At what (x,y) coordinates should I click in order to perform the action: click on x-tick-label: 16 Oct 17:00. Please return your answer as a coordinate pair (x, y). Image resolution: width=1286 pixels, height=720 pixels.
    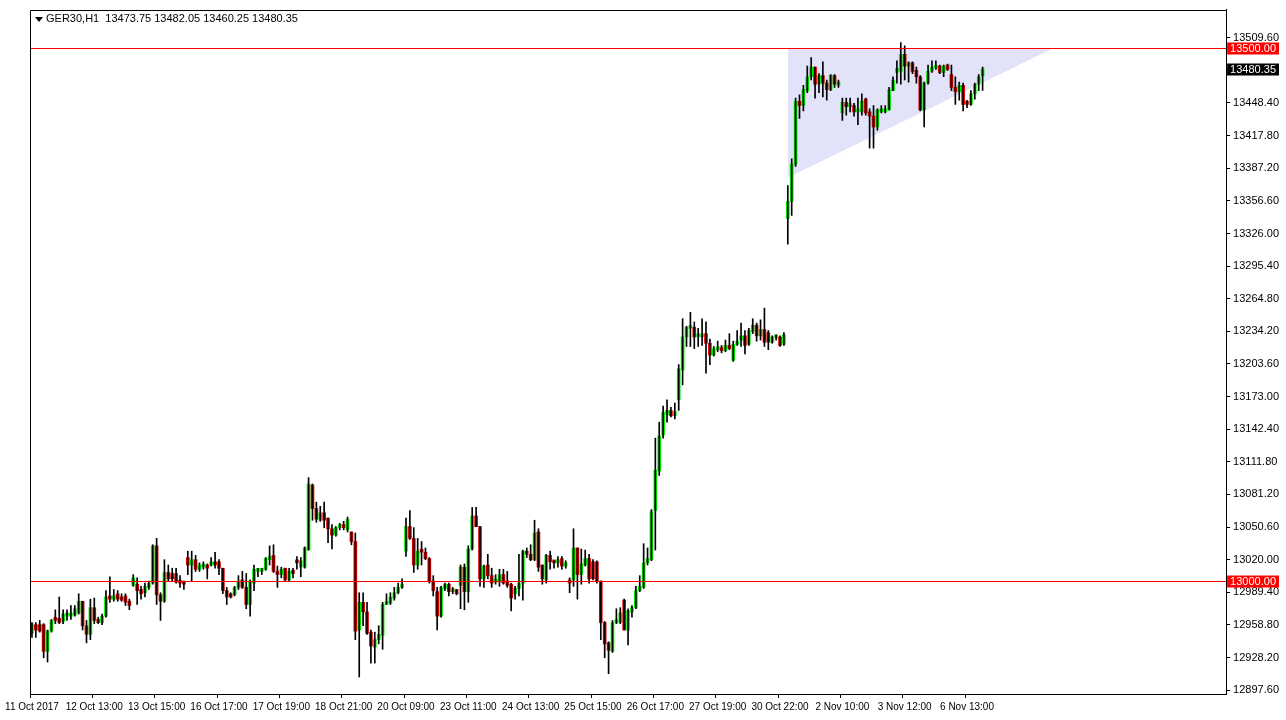
    Looking at the image, I should click on (219, 706).